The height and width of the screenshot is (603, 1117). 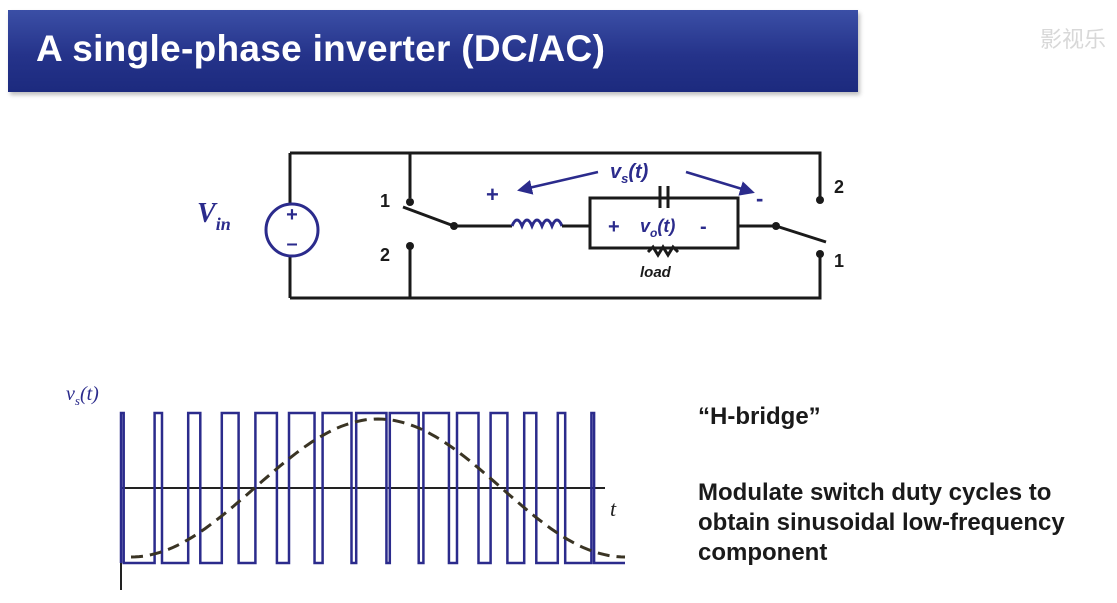 I want to click on vs-arrow-left, so click(x=558, y=182).